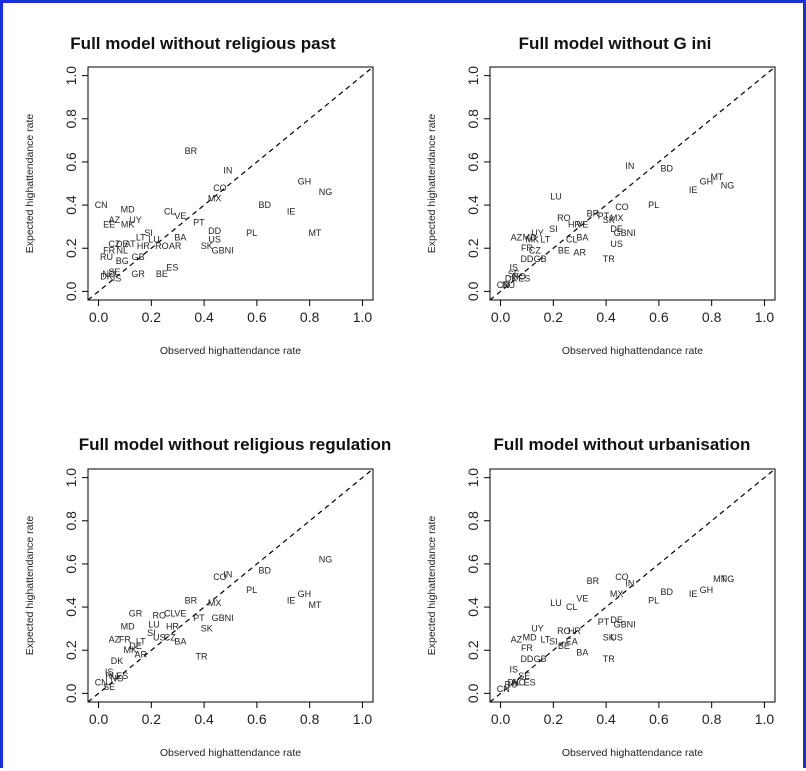 The height and width of the screenshot is (771, 806). Describe the element at coordinates (101, 205) in the screenshot. I see `data-point-label: CN` at that location.